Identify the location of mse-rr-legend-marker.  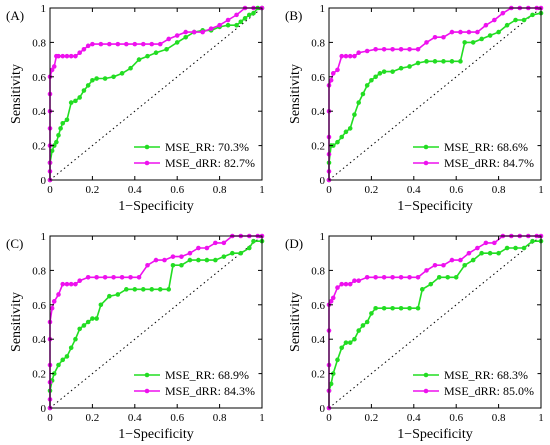
(426, 375).